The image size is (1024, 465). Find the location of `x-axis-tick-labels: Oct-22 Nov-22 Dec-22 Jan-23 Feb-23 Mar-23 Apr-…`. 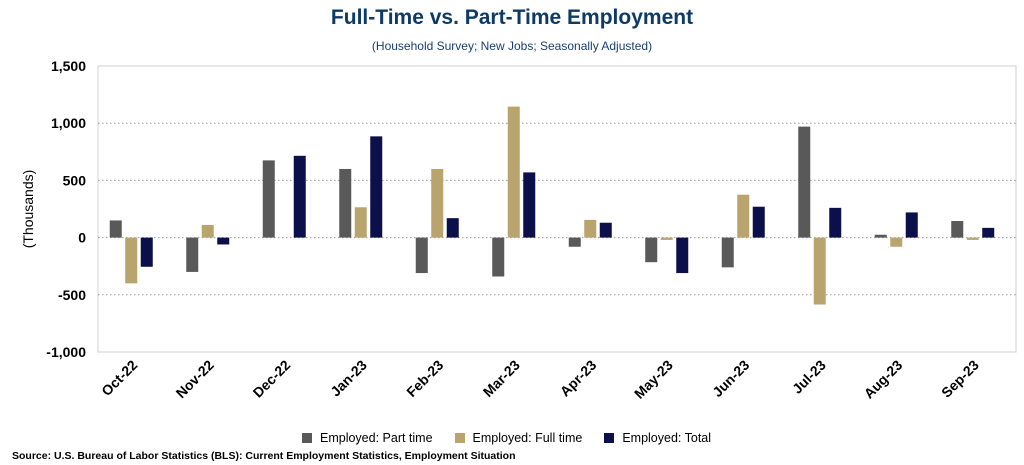

x-axis-tick-labels: Oct-22 Nov-22 Dec-22 Jan-23 Feb-23 Mar-23 Apr-… is located at coordinates (540, 379).